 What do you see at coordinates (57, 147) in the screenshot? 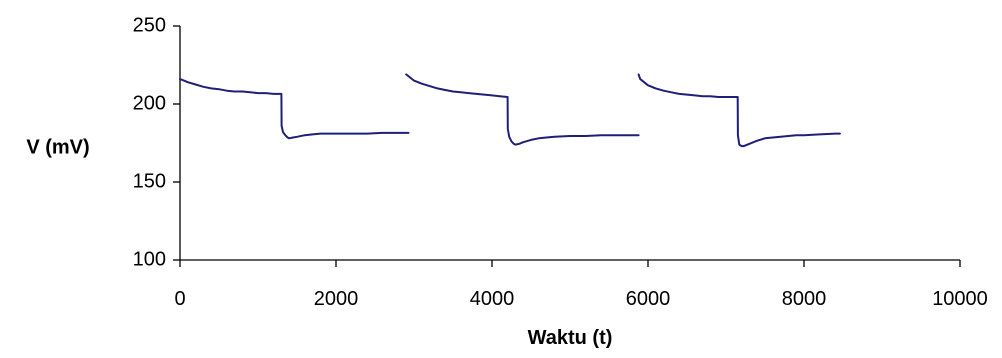
I see `y-axis-title: V (mV)` at bounding box center [57, 147].